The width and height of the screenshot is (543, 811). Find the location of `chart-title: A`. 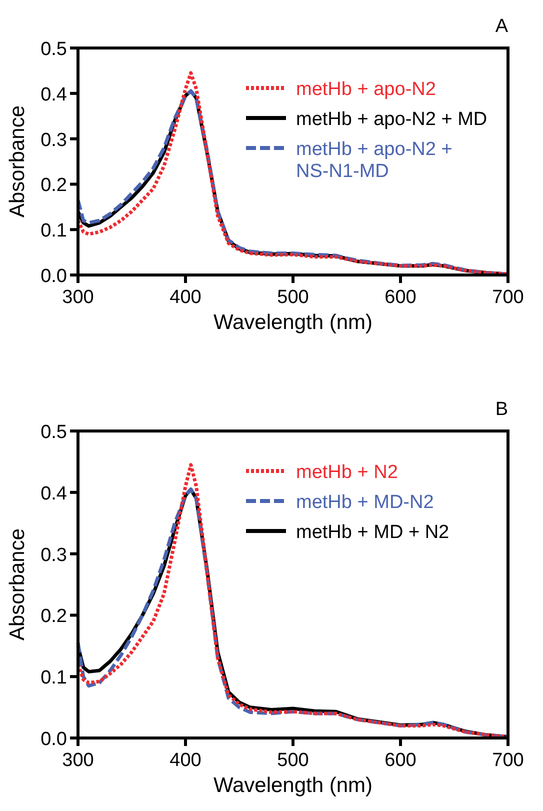

chart-title: A is located at coordinates (501, 26).